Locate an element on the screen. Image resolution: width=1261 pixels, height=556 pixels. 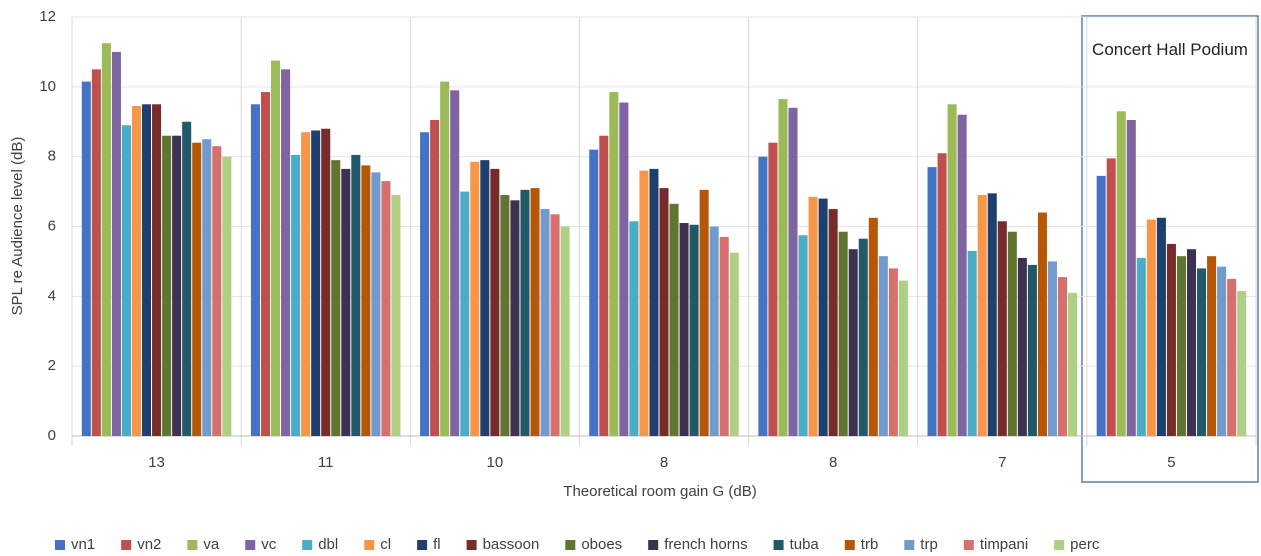
legend-label: dbl is located at coordinates (328, 544).